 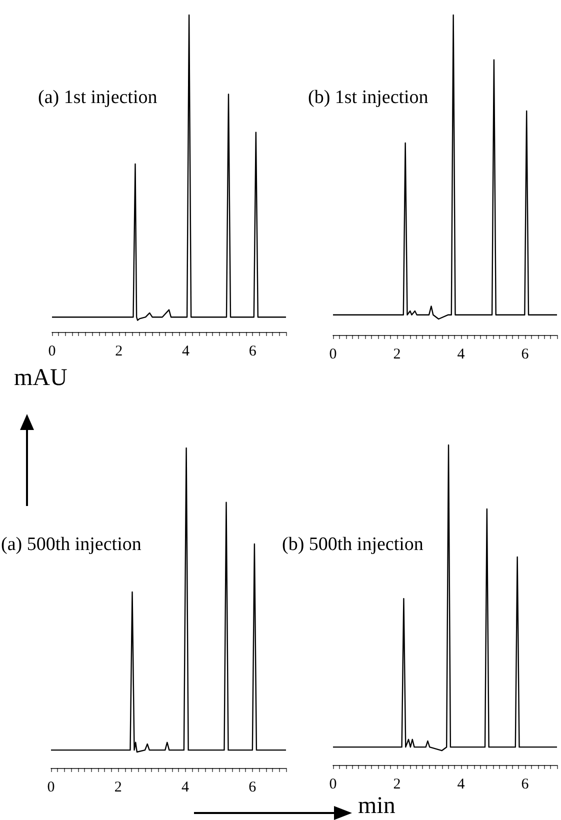 I want to click on x-axis-title: min, so click(x=377, y=806).